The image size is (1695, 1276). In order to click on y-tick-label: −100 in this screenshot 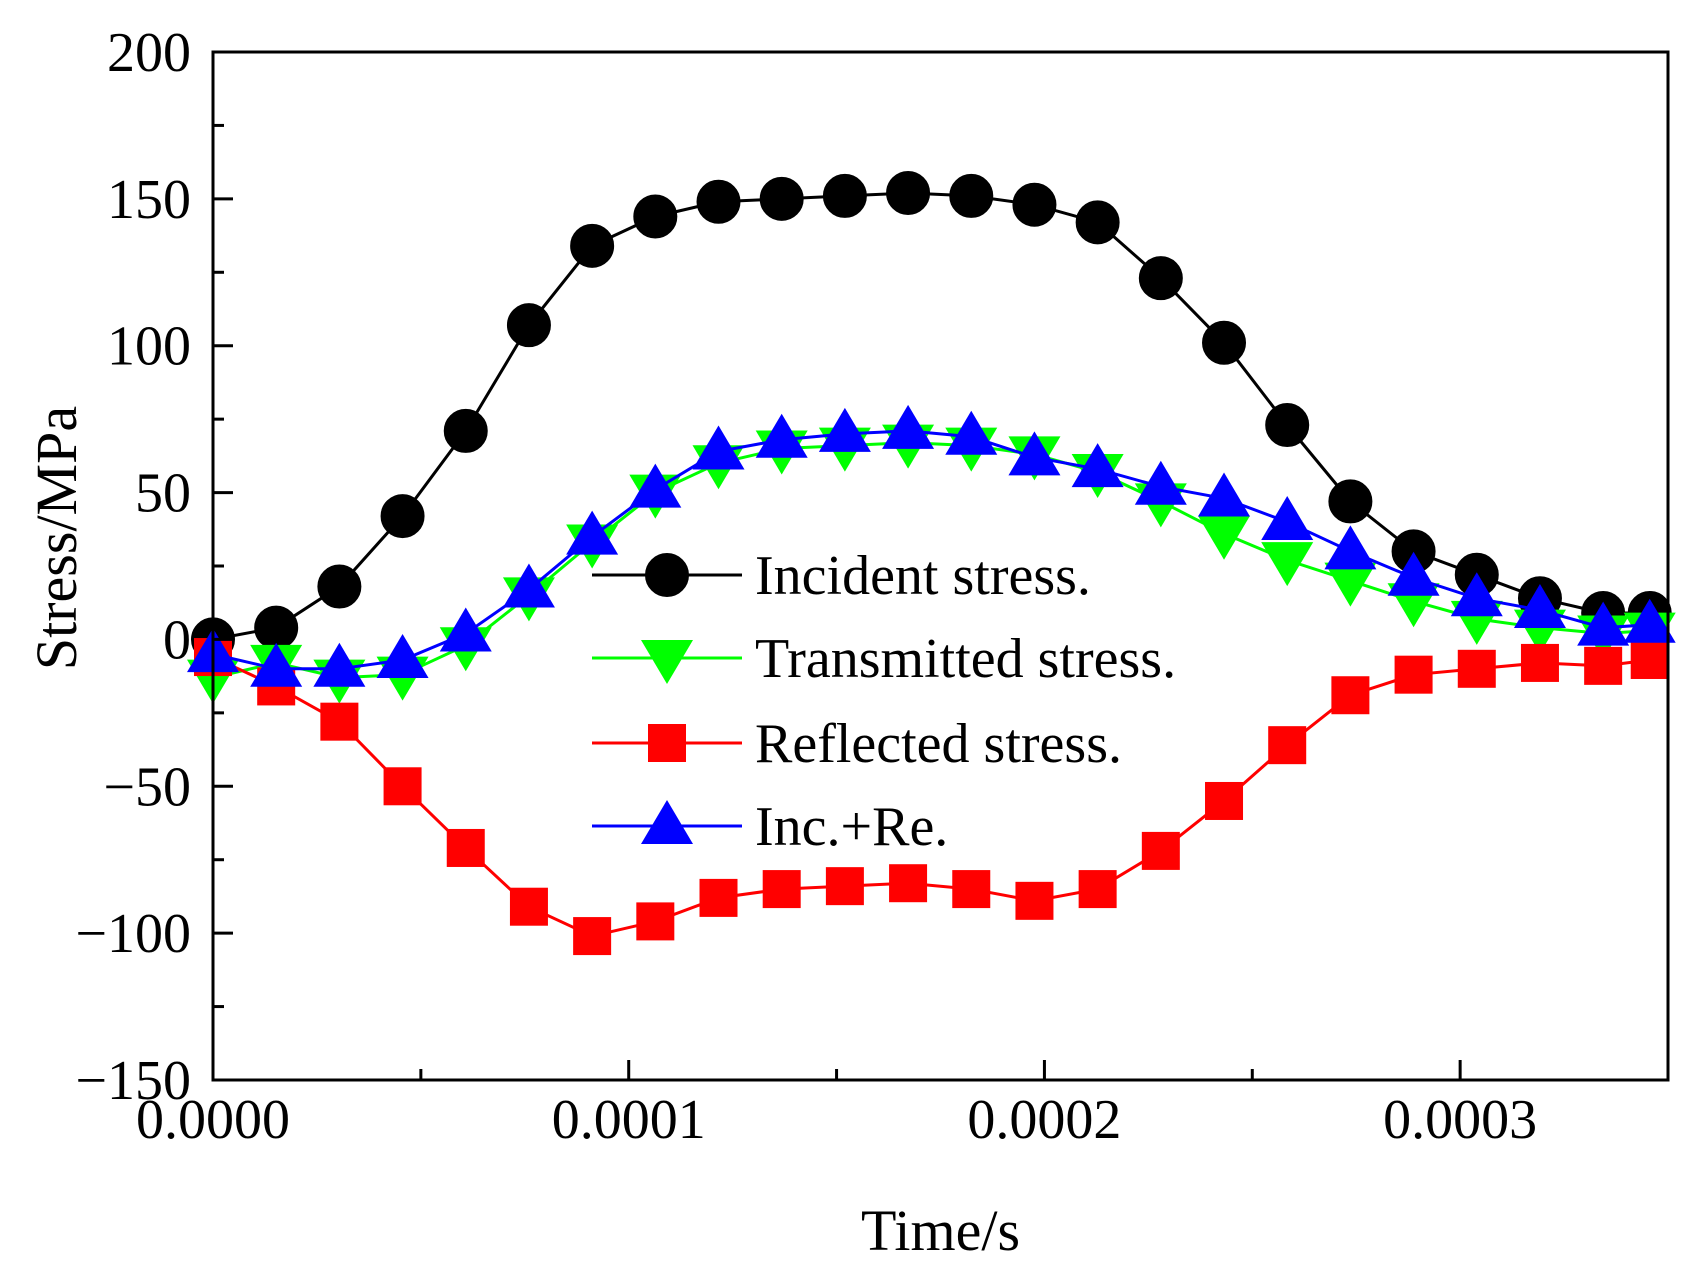, I will do `click(133, 934)`.